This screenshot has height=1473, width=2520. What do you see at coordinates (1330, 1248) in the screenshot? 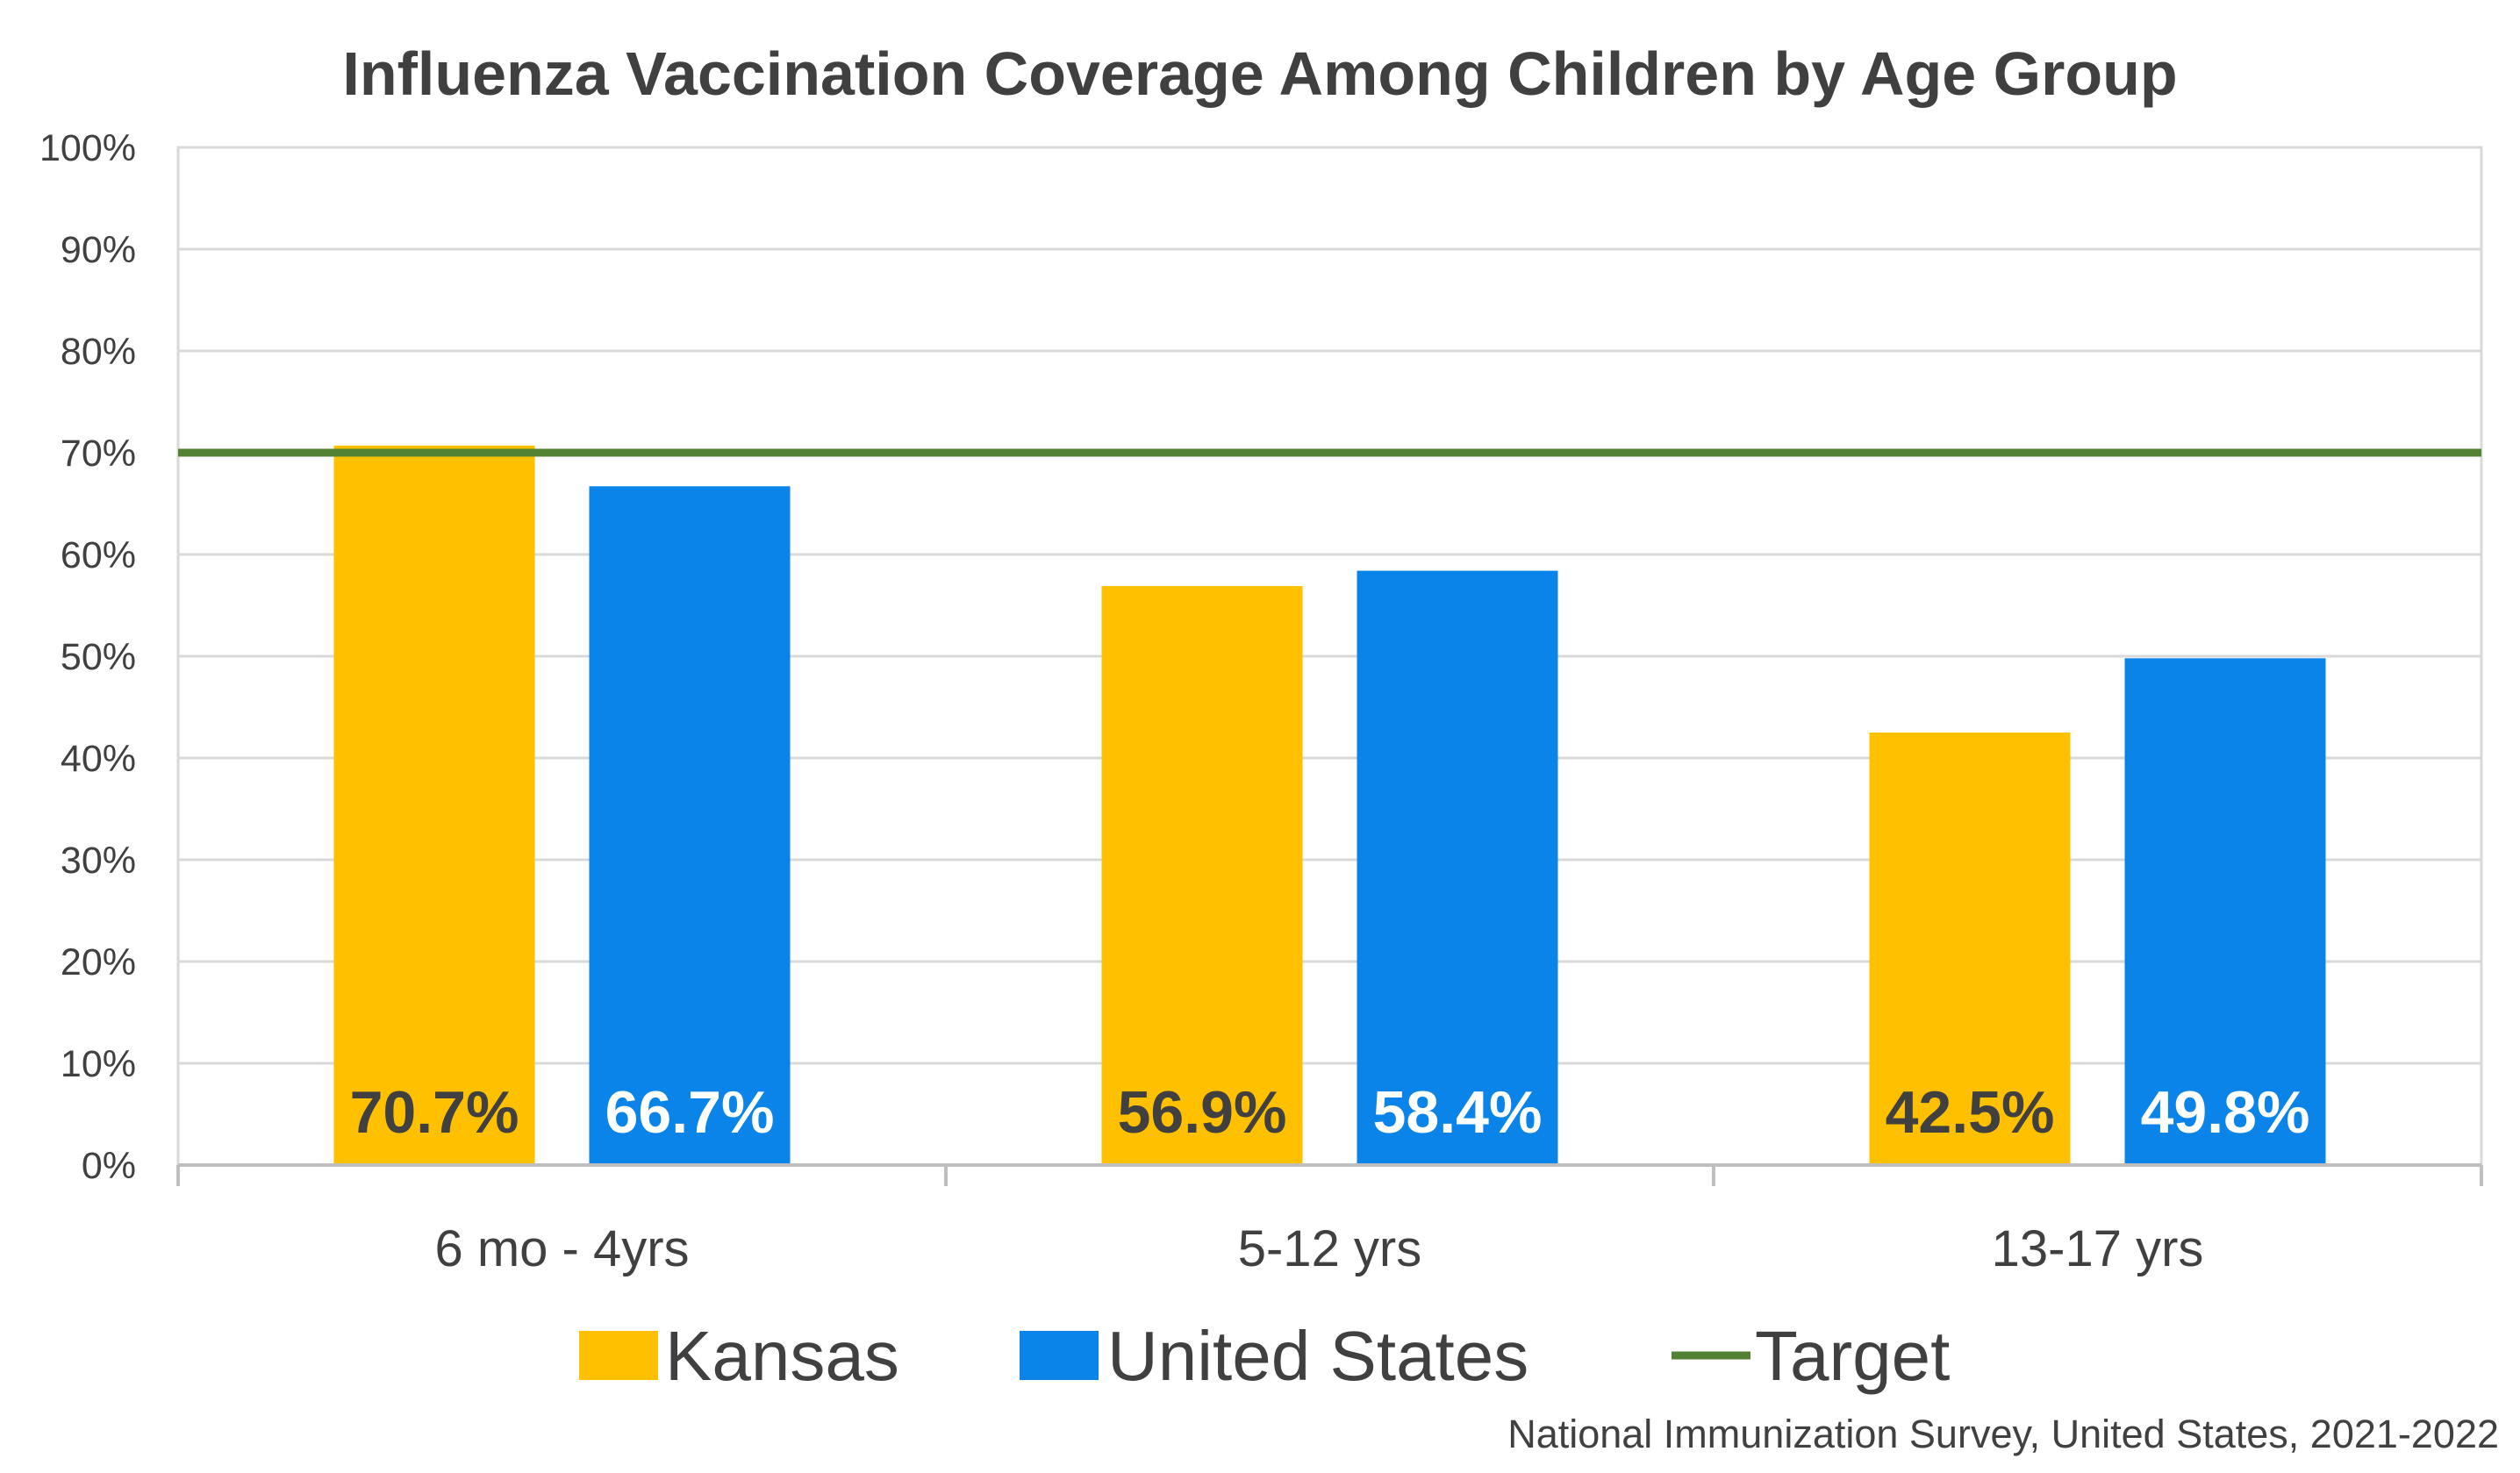
I see `x-tick-label: 5-12 yrs` at bounding box center [1330, 1248].